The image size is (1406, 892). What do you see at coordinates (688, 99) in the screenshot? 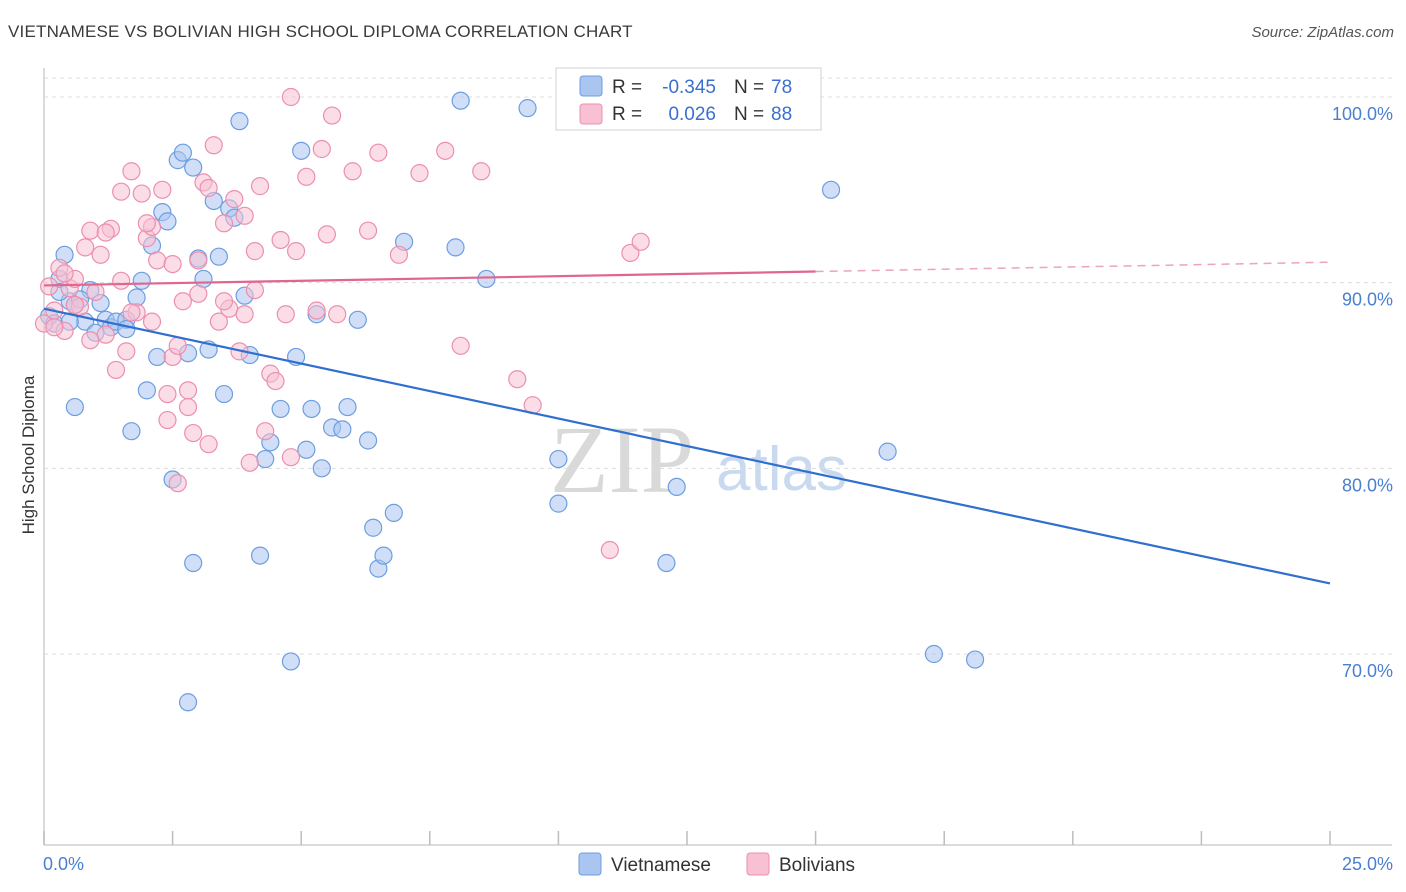
I see `top-legend: R = -0.345 N = 78 R = 0.026 N = 88` at bounding box center [688, 99].